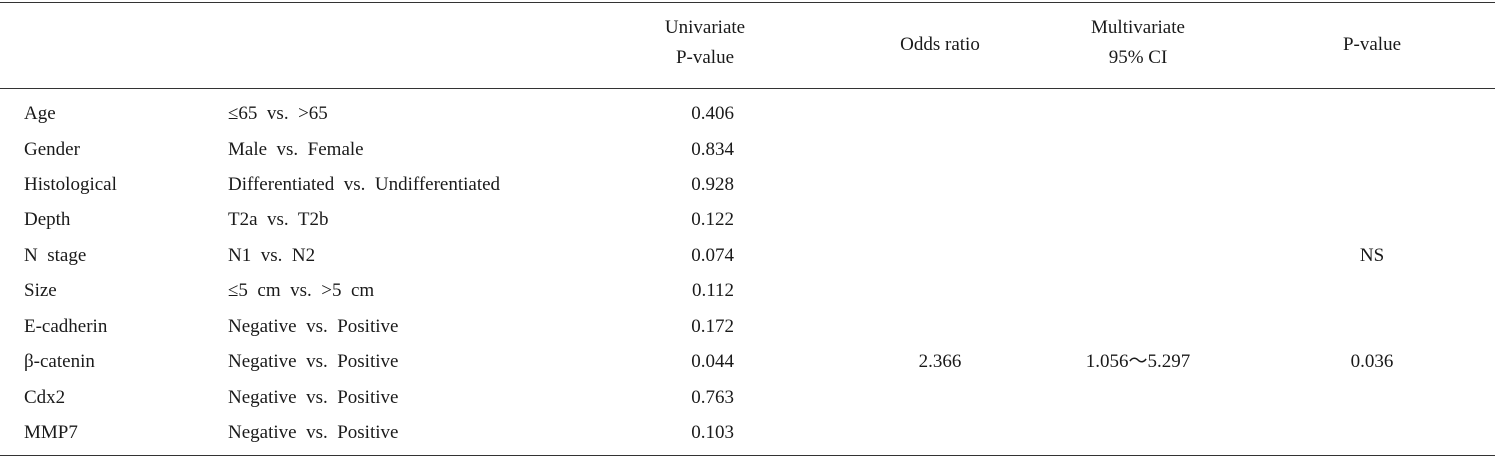 The height and width of the screenshot is (460, 1504). I want to click on row-age-univariate-p: 0.406, so click(712, 113).